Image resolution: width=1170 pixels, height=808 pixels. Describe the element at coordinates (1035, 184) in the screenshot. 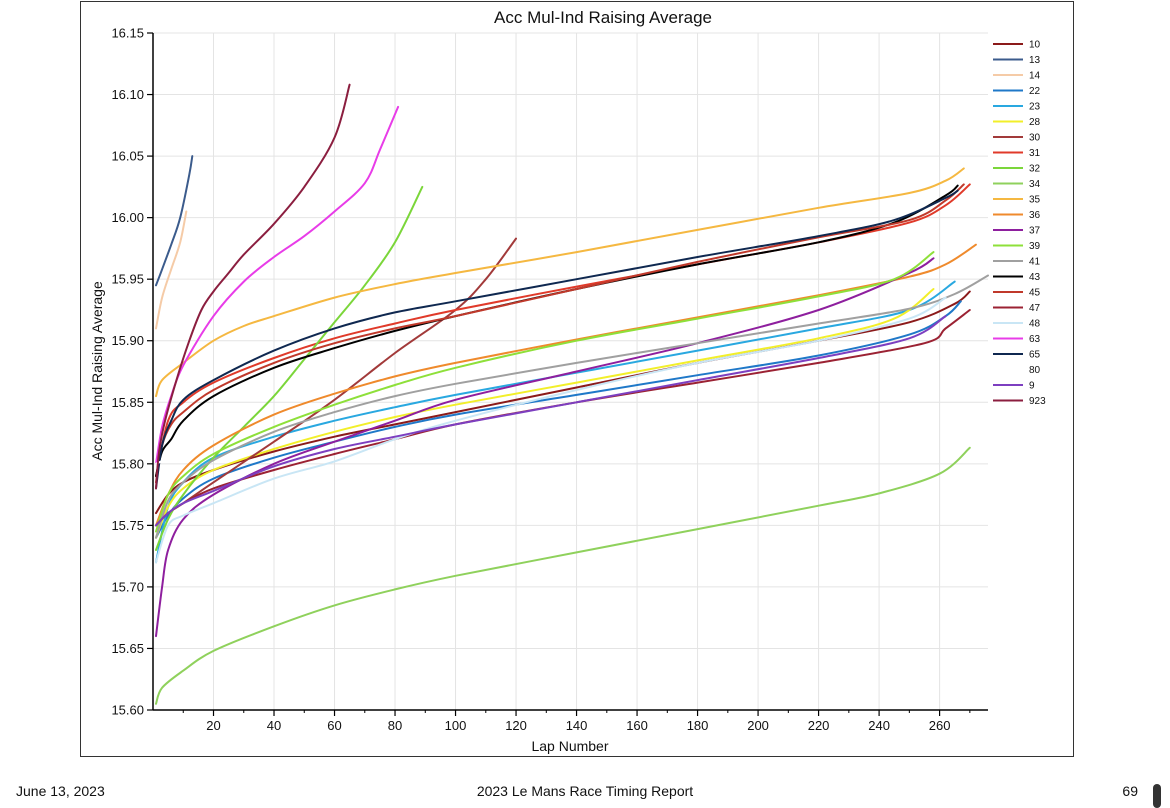

I see `legend-label-34: 34` at that location.